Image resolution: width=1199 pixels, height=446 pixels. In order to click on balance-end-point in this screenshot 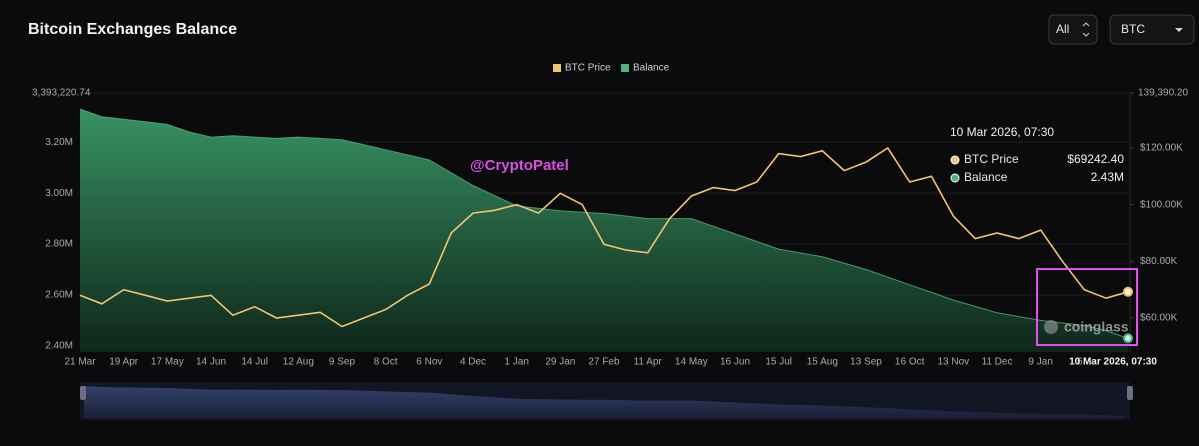, I will do `click(1128, 338)`.